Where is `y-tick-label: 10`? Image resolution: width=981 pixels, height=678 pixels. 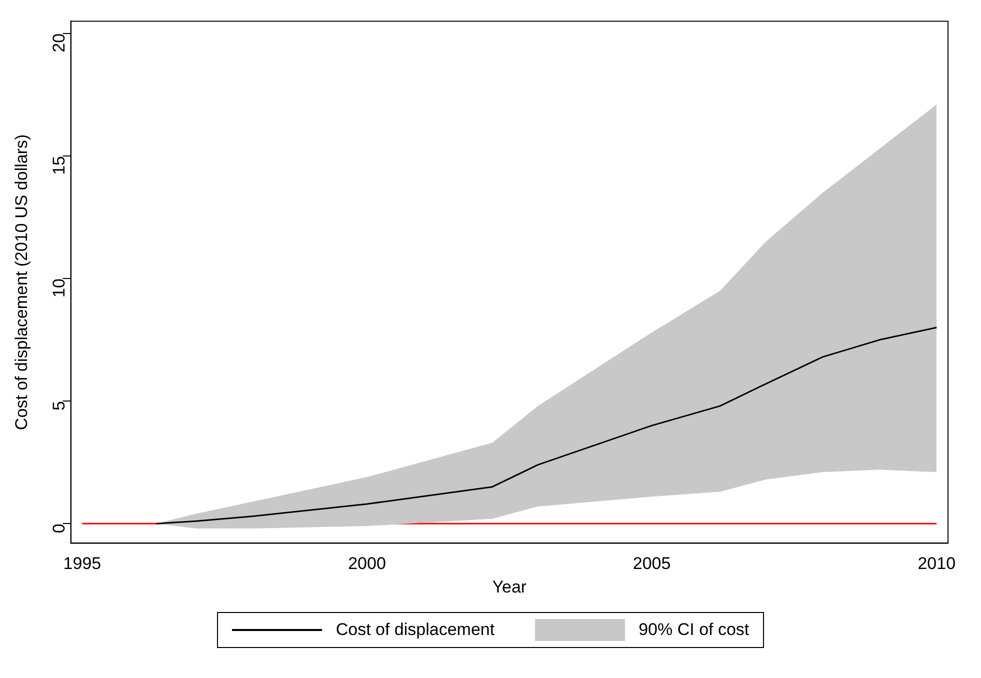
y-tick-label: 10 is located at coordinates (58, 288).